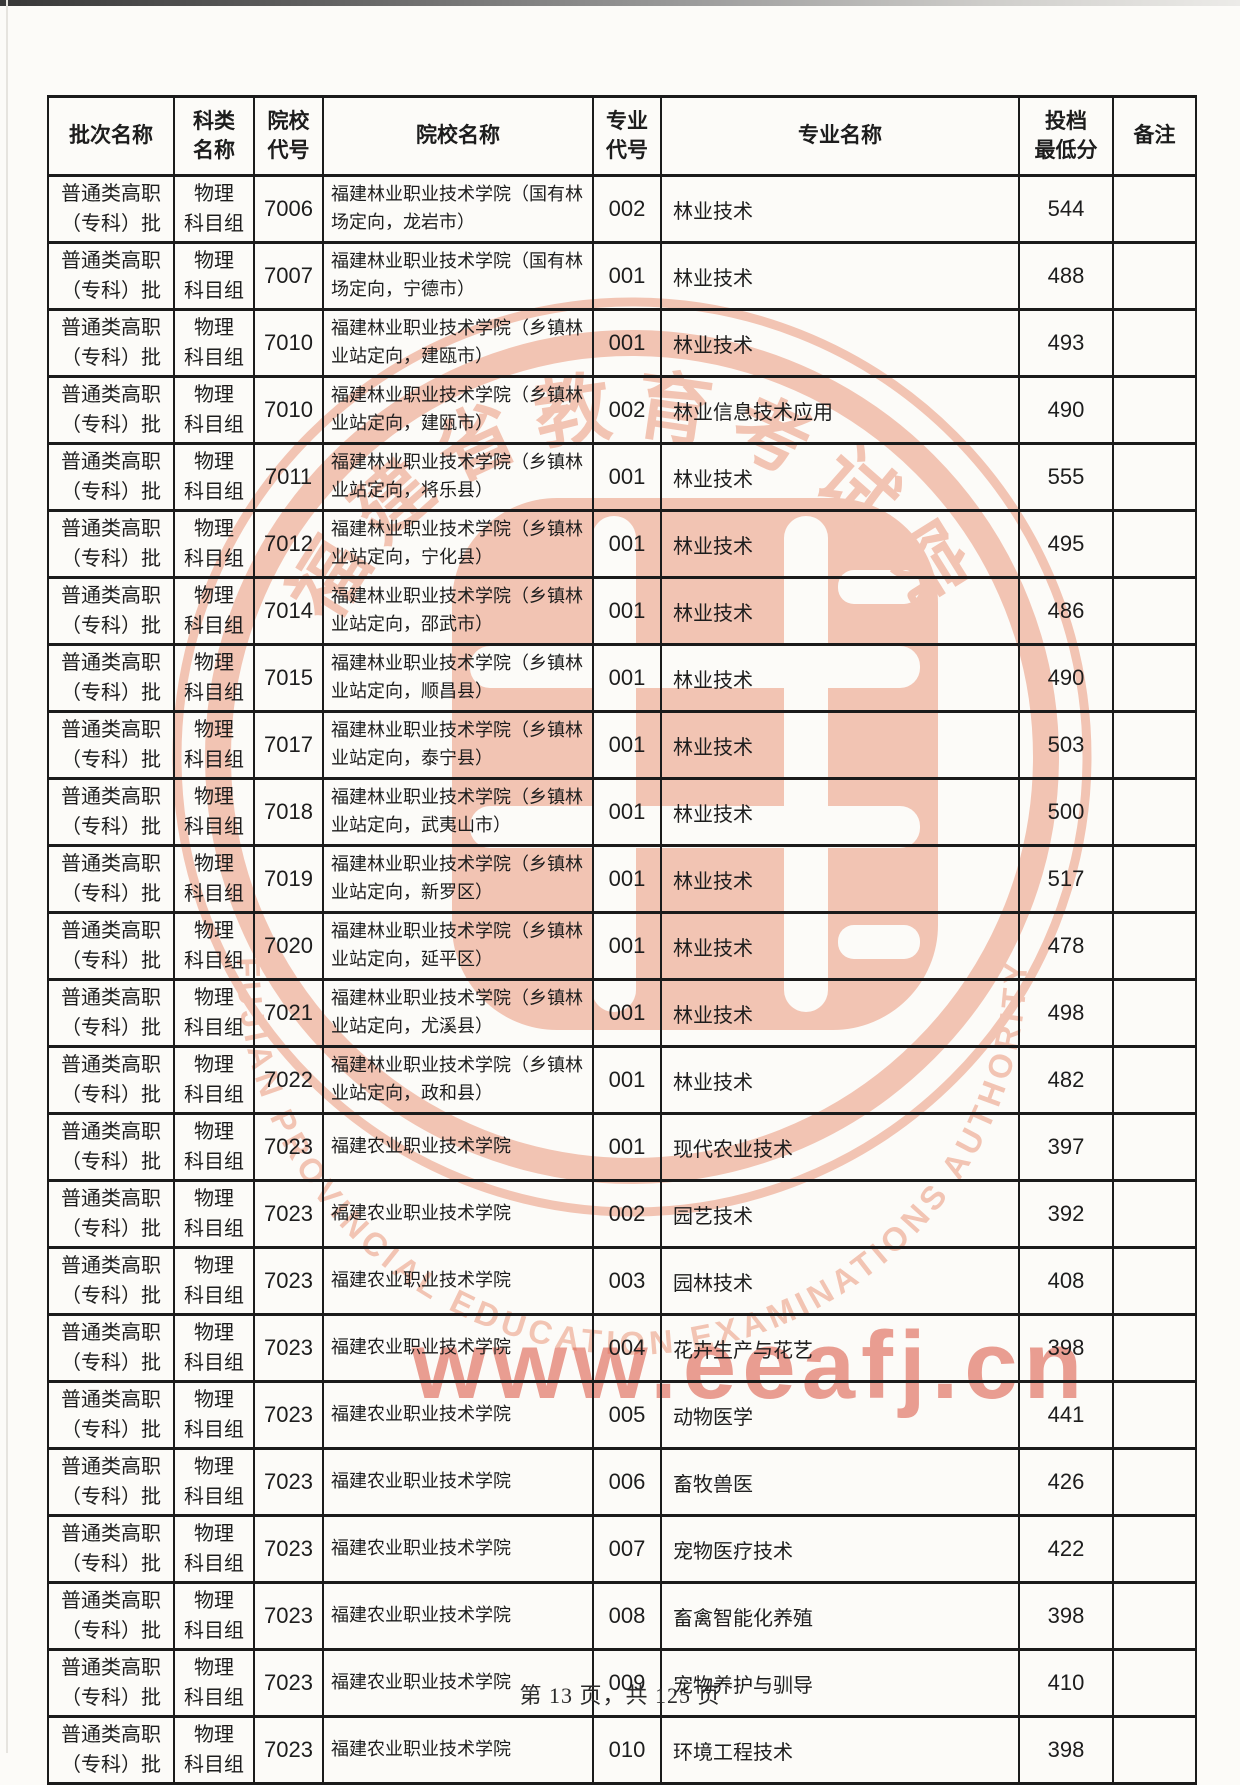 This screenshot has height=1785, width=1240. Describe the element at coordinates (840, 1616) in the screenshot. I see `cell-major-name: 畜禽智能化养殖` at that location.